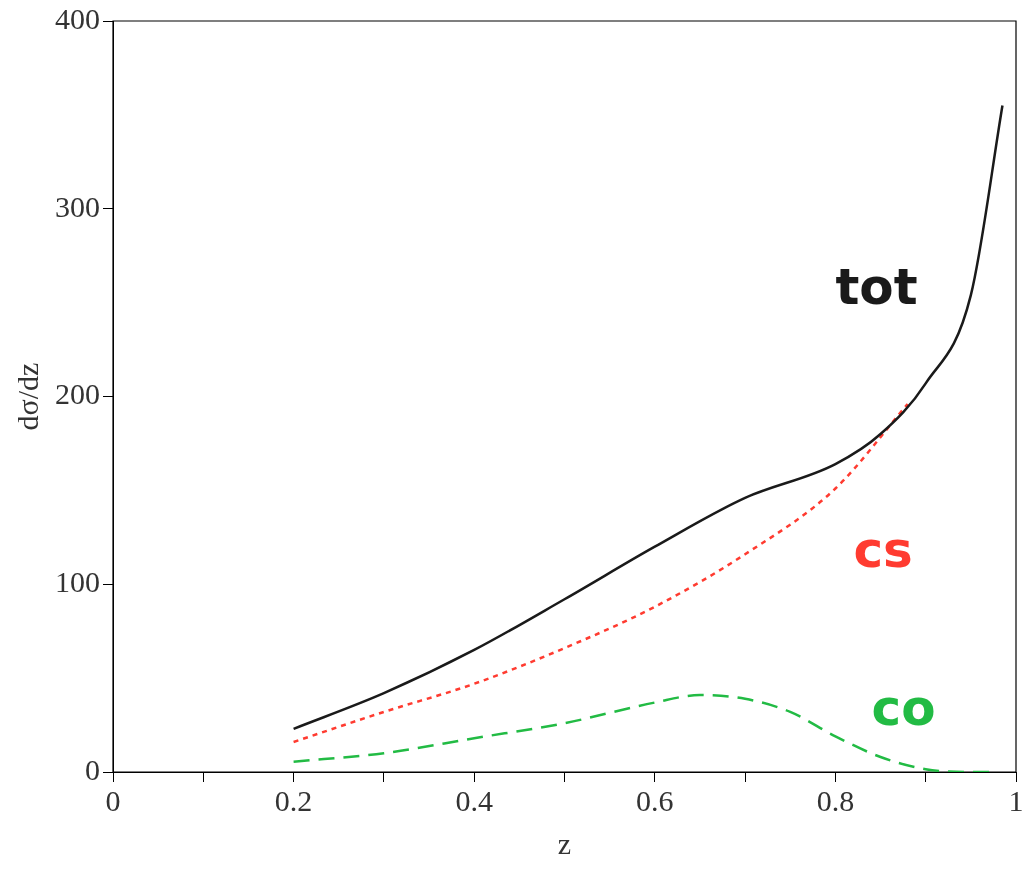 This screenshot has width=1034, height=873. Describe the element at coordinates (903, 707) in the screenshot. I see `series-label: co` at that location.